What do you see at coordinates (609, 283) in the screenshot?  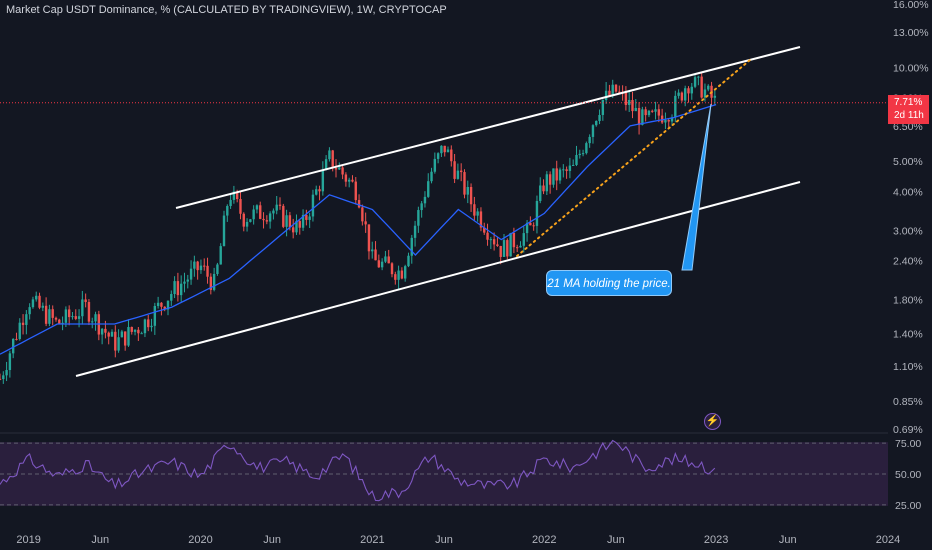 I see `annotation-callout: 21 MA holding the price.` at bounding box center [609, 283].